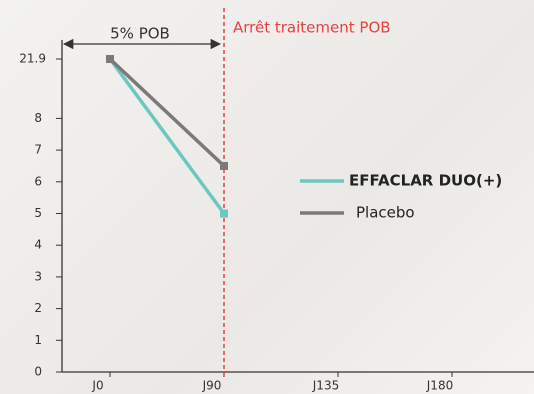 The image size is (534, 394). What do you see at coordinates (38, 308) in the screenshot?
I see `y-tick-label: 2` at bounding box center [38, 308].